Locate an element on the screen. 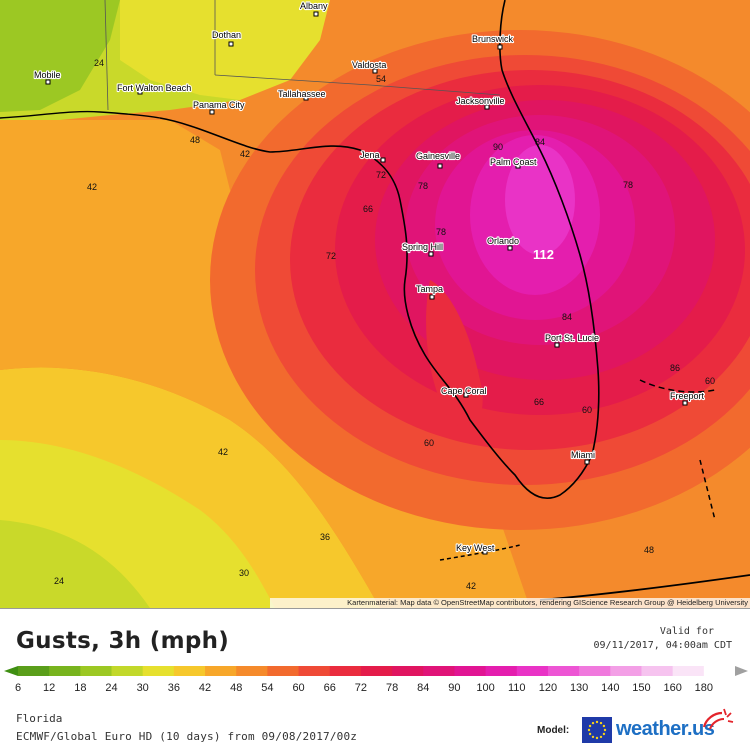  gust-field-inland-lull is located at coordinates (454, 354).